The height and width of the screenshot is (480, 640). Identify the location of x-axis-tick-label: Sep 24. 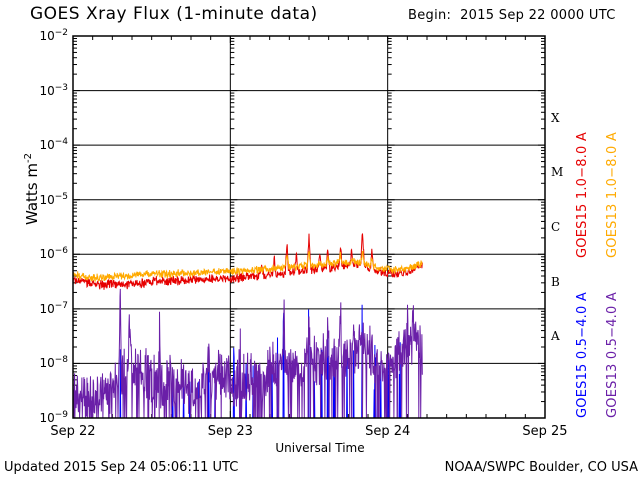
(388, 431).